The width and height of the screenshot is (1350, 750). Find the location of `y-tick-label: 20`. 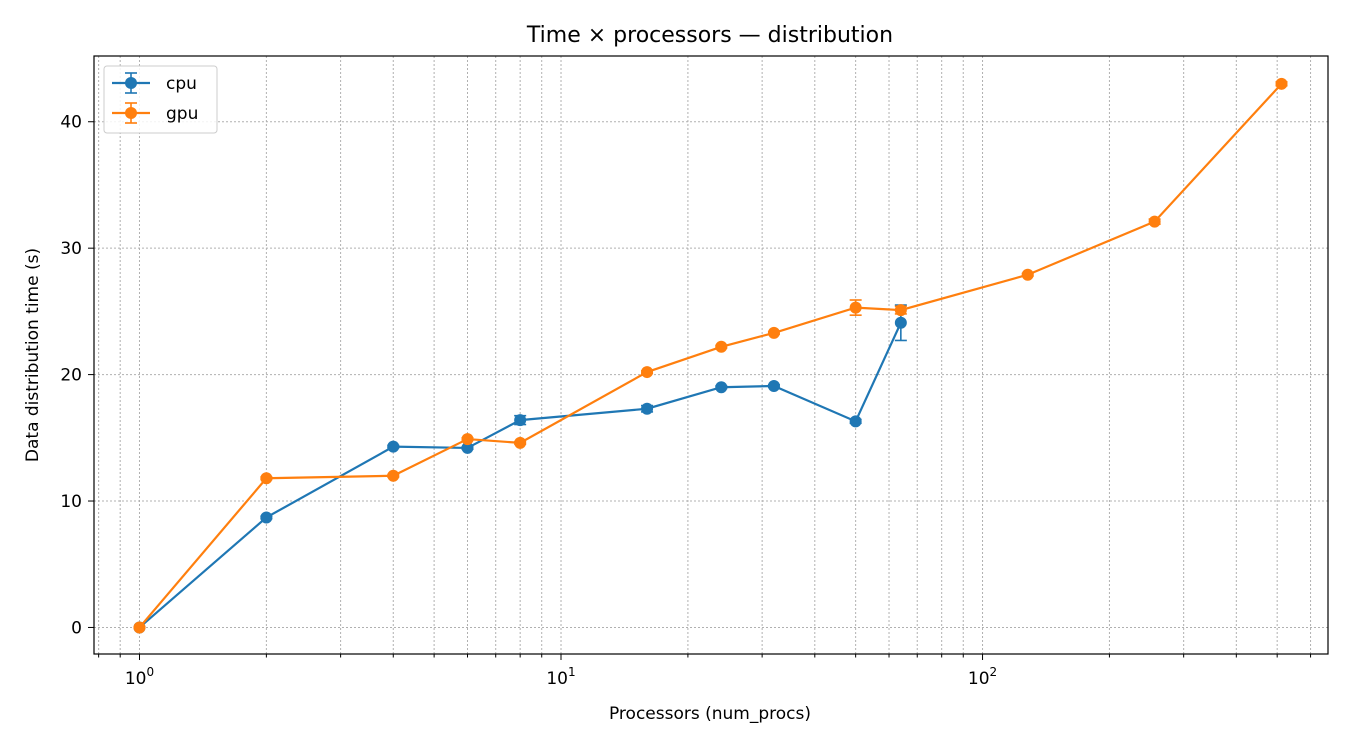

y-tick-label: 20 is located at coordinates (71, 376).